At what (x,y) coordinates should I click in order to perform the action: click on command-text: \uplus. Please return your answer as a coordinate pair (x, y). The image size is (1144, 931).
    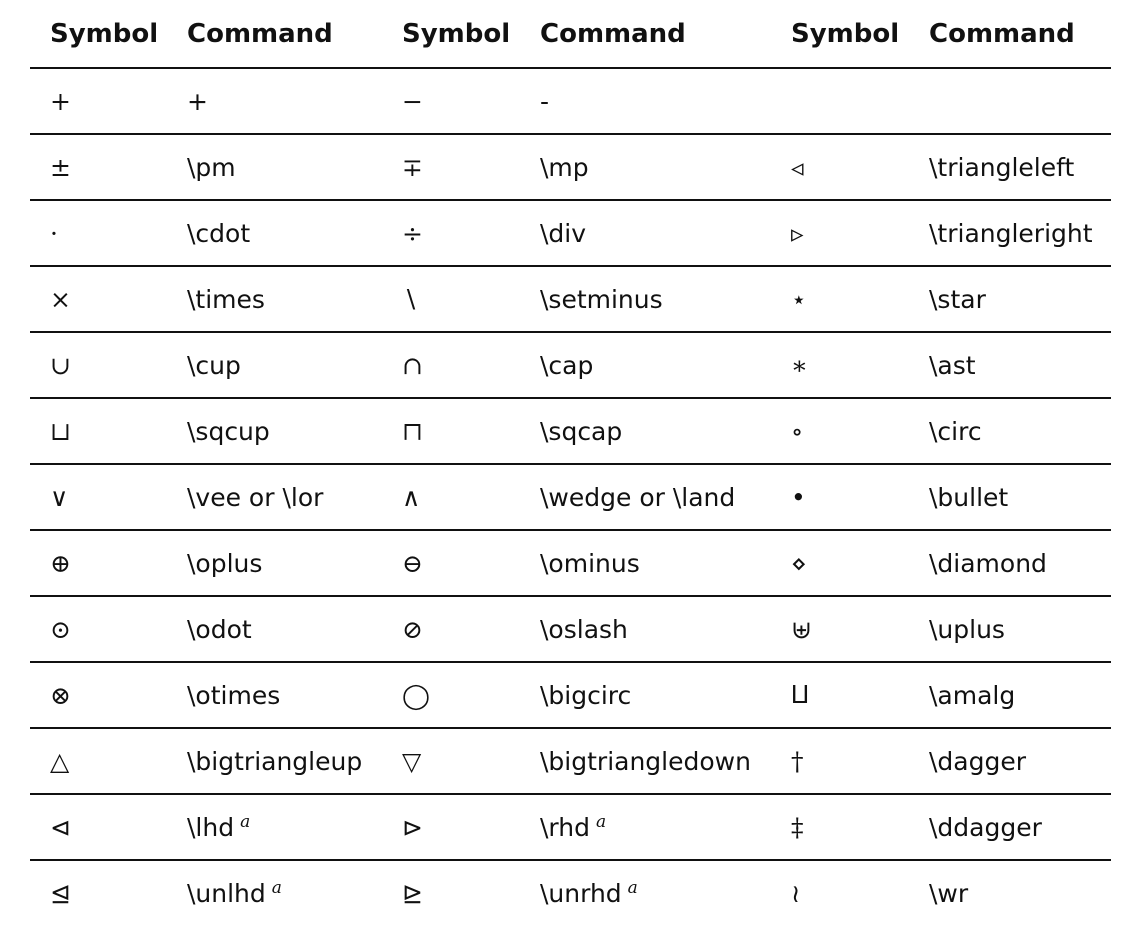
    Looking at the image, I should click on (967, 629).